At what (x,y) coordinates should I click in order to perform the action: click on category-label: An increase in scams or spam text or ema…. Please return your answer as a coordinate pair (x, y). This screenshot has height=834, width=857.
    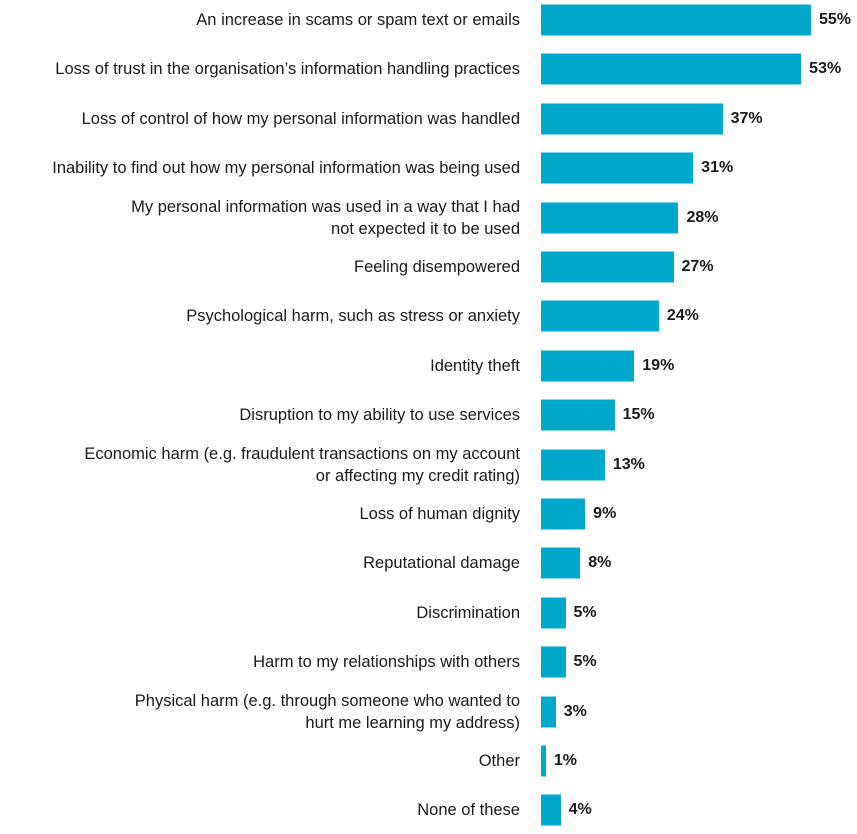
    Looking at the image, I should click on (260, 20).